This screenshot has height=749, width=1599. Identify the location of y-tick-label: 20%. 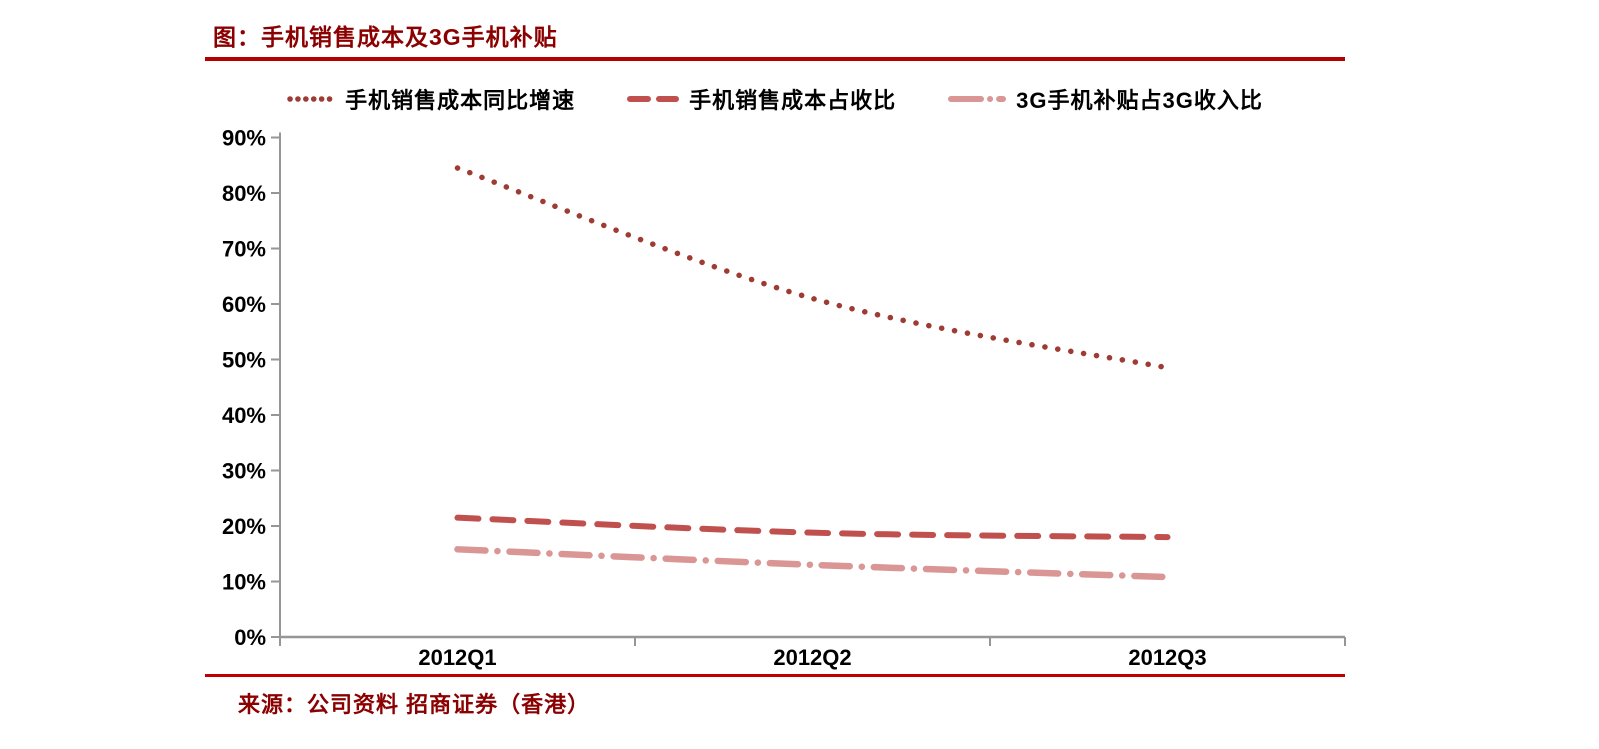
(244, 526).